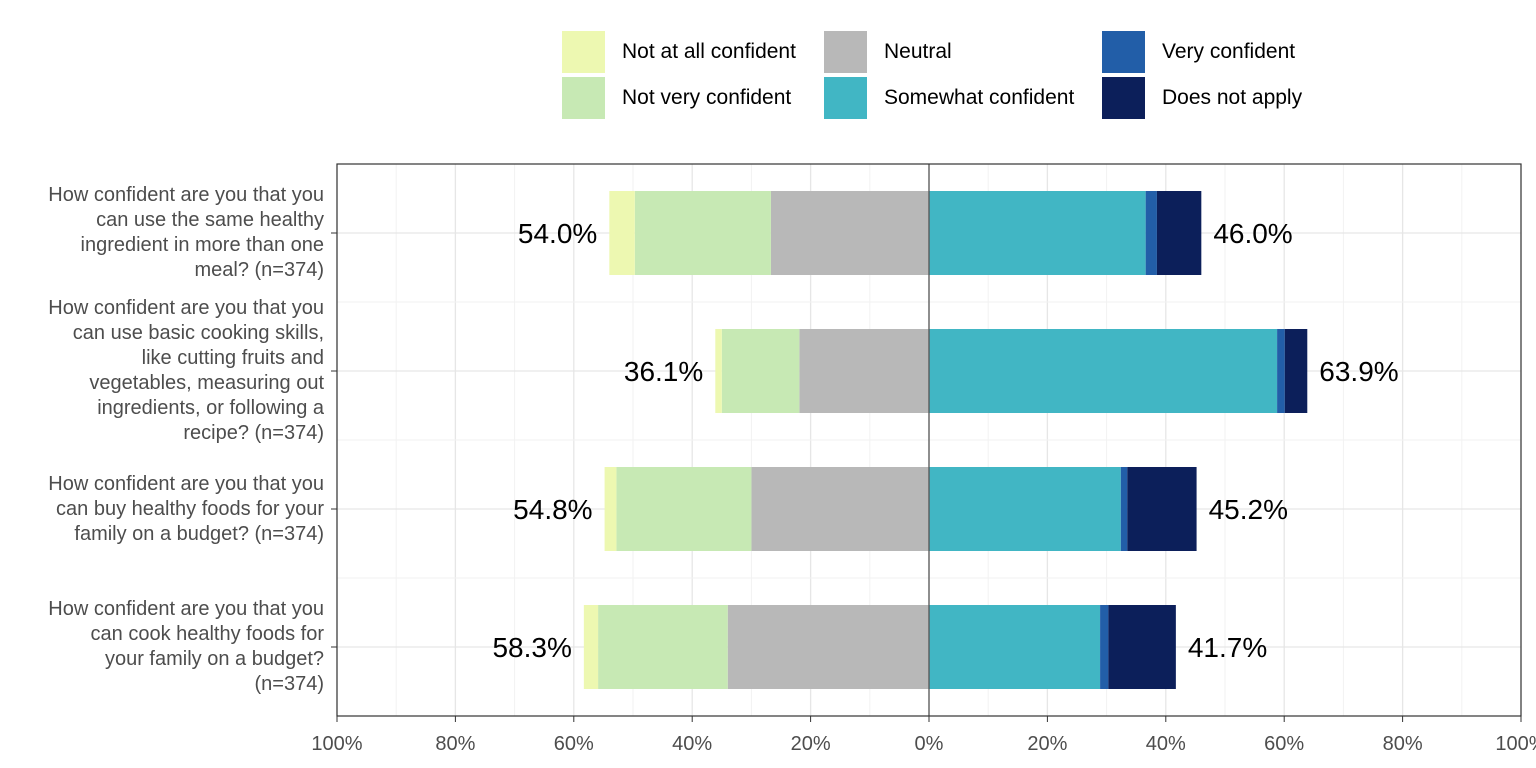 This screenshot has height=768, width=1536. I want to click on legend-item: Does not apply, so click(1202, 98).